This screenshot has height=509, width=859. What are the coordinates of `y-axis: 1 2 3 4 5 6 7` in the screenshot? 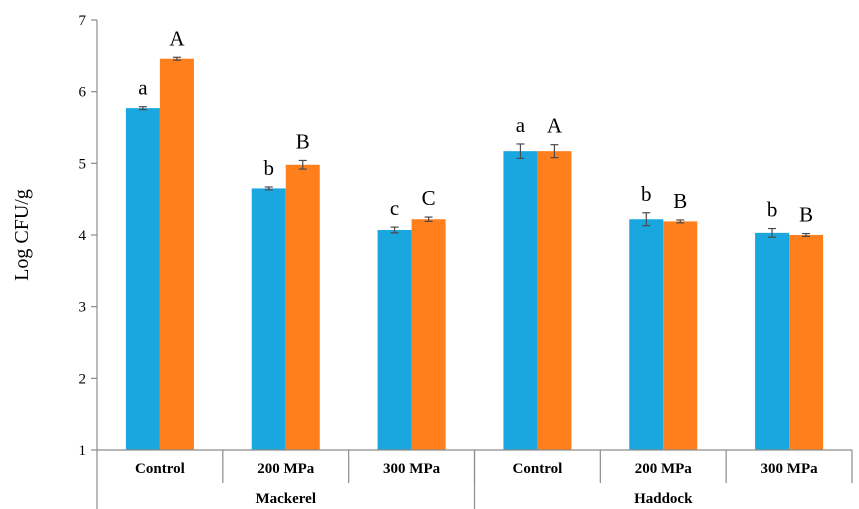 It's located at (88, 236).